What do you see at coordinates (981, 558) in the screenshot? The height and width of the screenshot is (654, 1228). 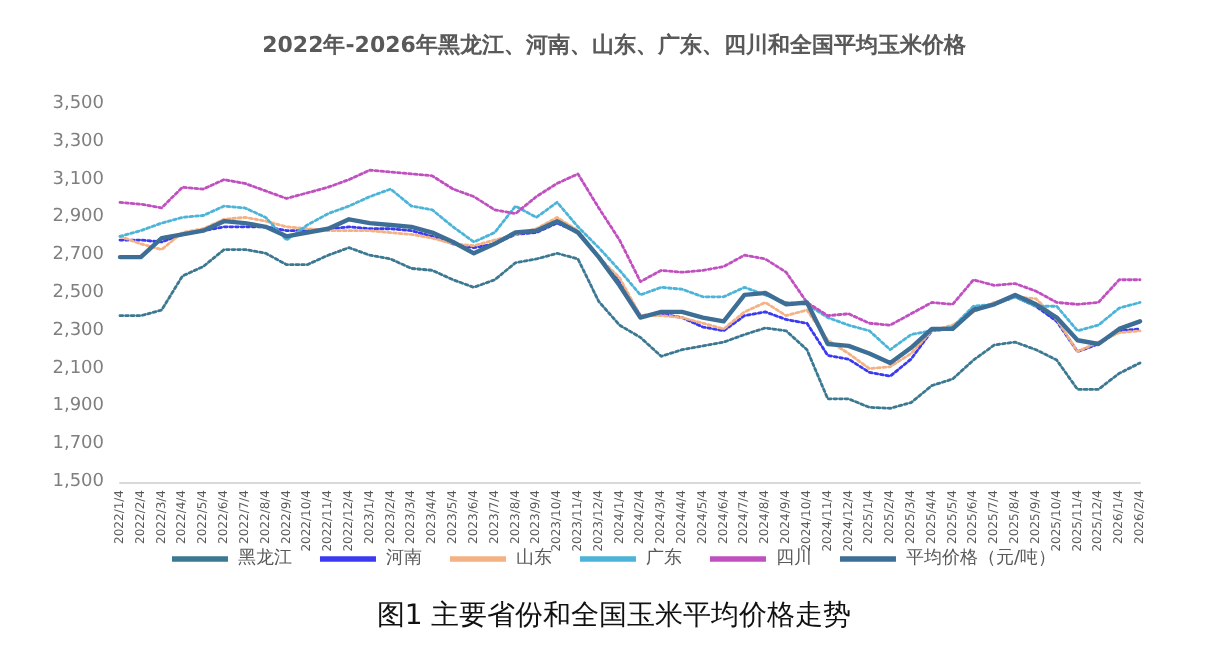 I see `legend-label: 平均价格（元/吨）` at bounding box center [981, 558].